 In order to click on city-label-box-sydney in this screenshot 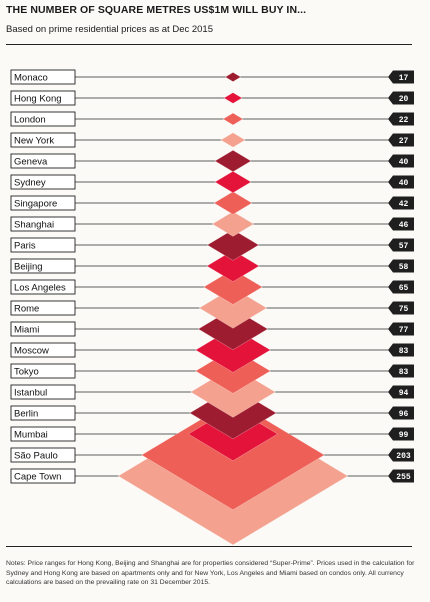, I will do `click(43, 182)`.